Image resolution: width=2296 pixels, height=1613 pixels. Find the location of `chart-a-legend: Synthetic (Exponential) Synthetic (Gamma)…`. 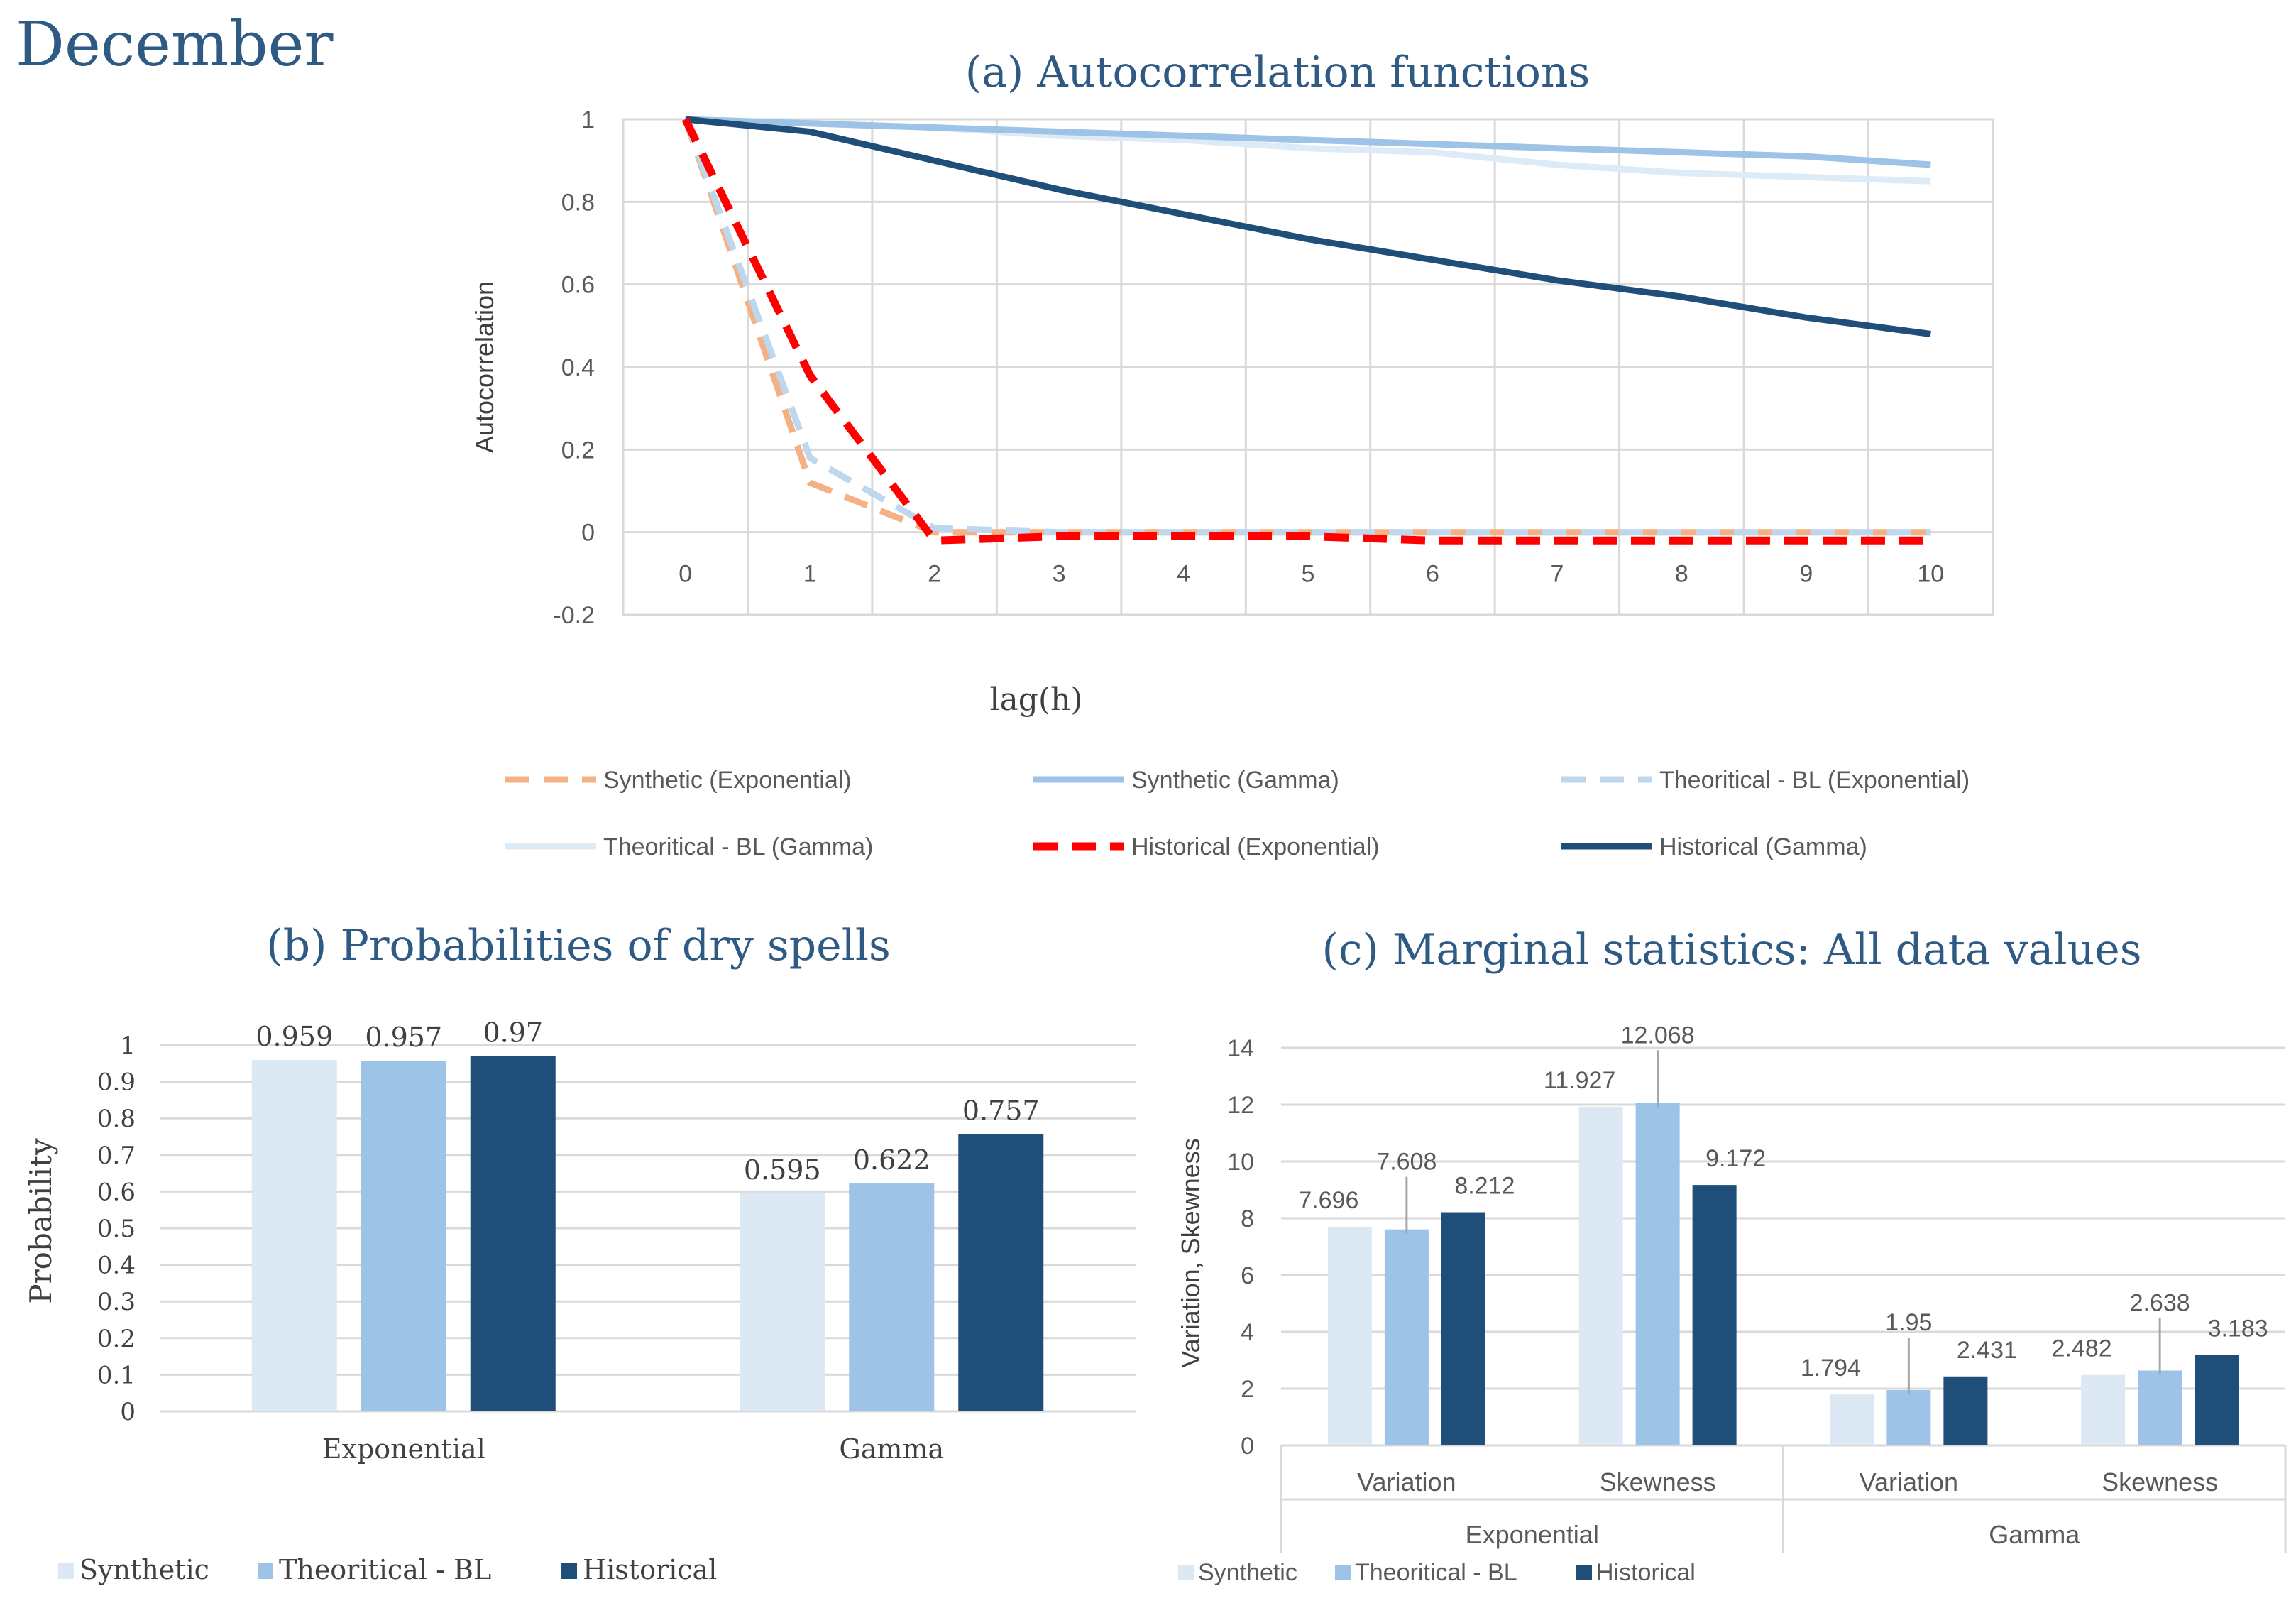

chart-a-legend: Synthetic (Exponential) Synthetic (Gamma)… is located at coordinates (1237, 813).